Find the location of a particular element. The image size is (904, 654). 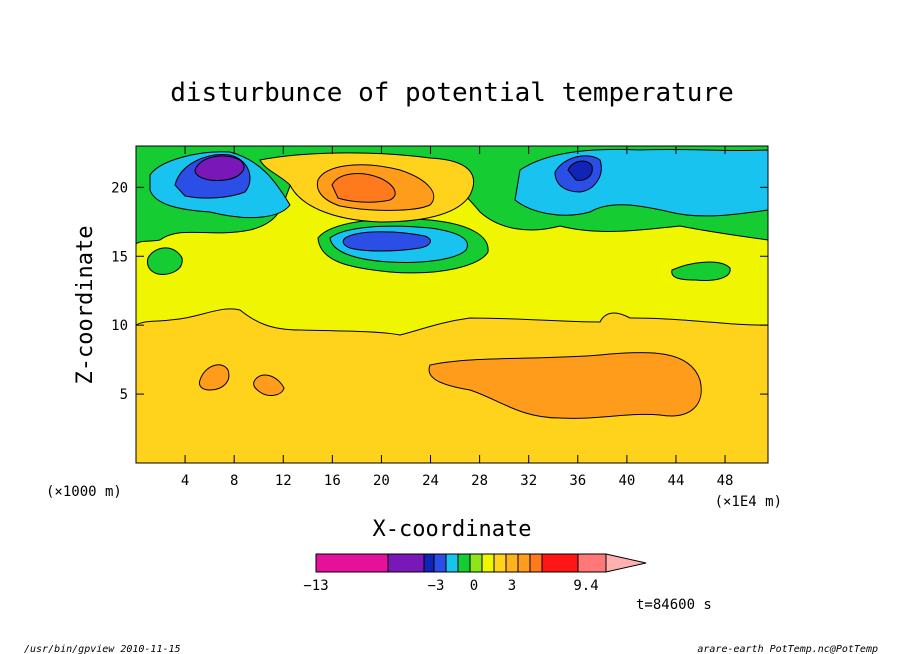

x-tick-label: 32 is located at coordinates (528, 481).